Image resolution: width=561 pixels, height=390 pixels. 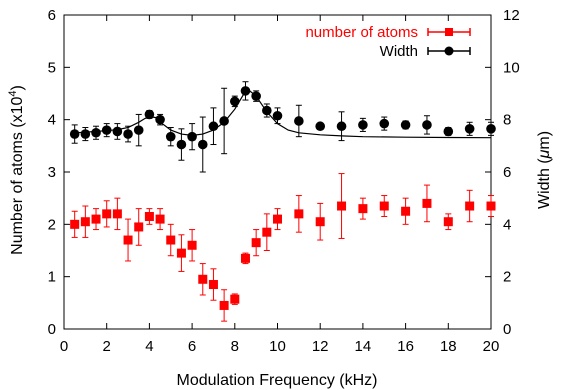 What do you see at coordinates (17, 175) in the screenshot?
I see `y-axis-left-label-text: Number of atoms (x10` at bounding box center [17, 175].